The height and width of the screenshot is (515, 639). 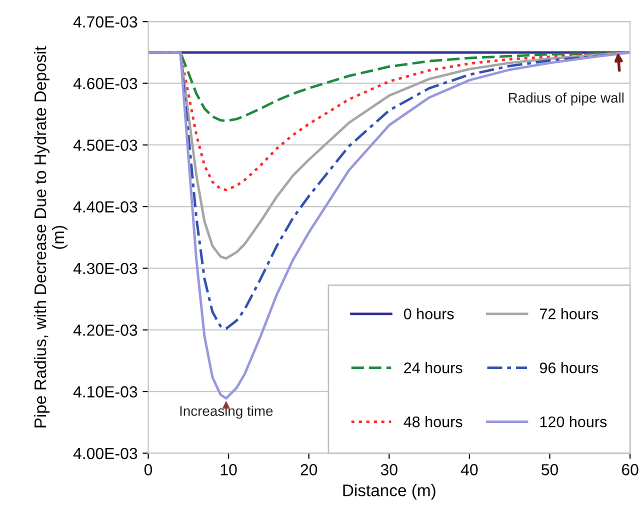 What do you see at coordinates (105, 268) in the screenshot?
I see `y-tick-label: 4.30E-03` at bounding box center [105, 268].